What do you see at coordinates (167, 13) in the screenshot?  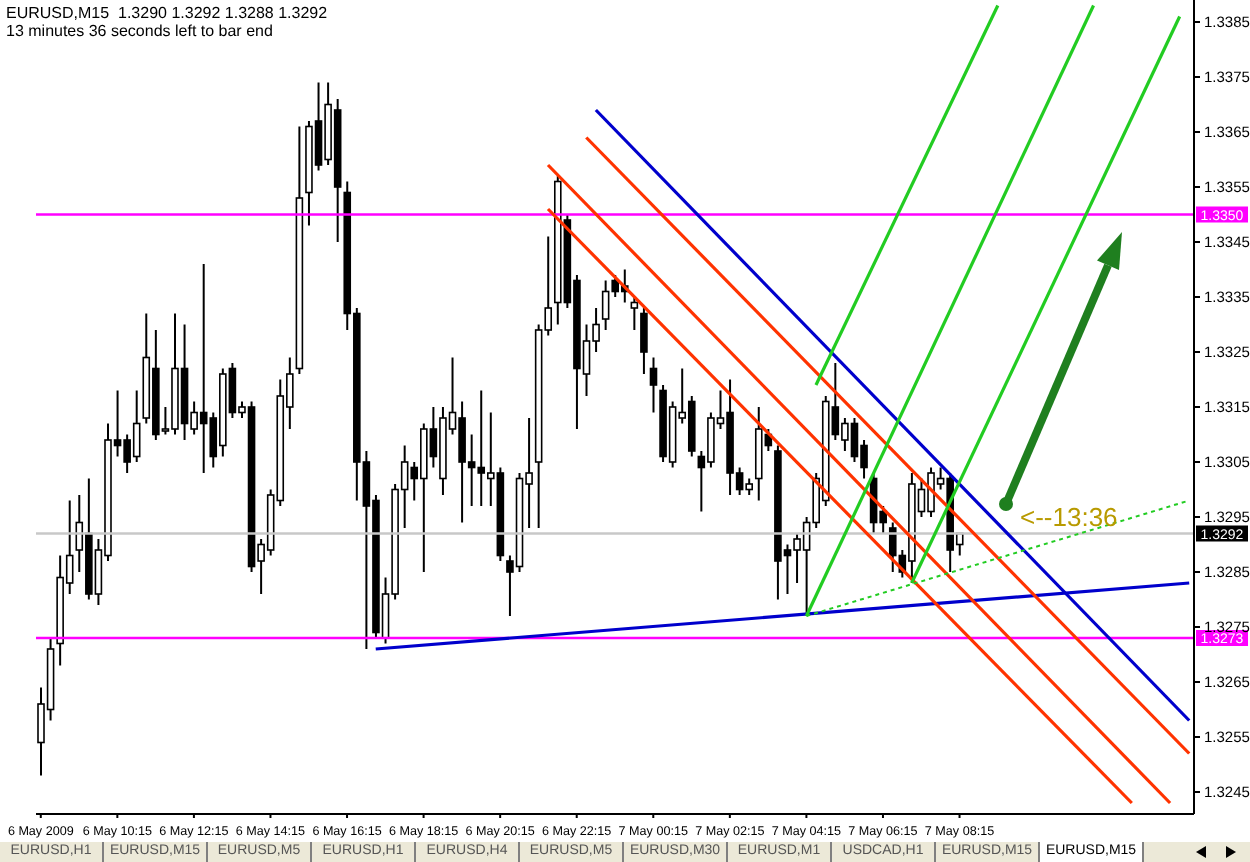 I see `chart-title: EURUSD,M15 1.3290 1.3292 1.3288 1.3292` at bounding box center [167, 13].